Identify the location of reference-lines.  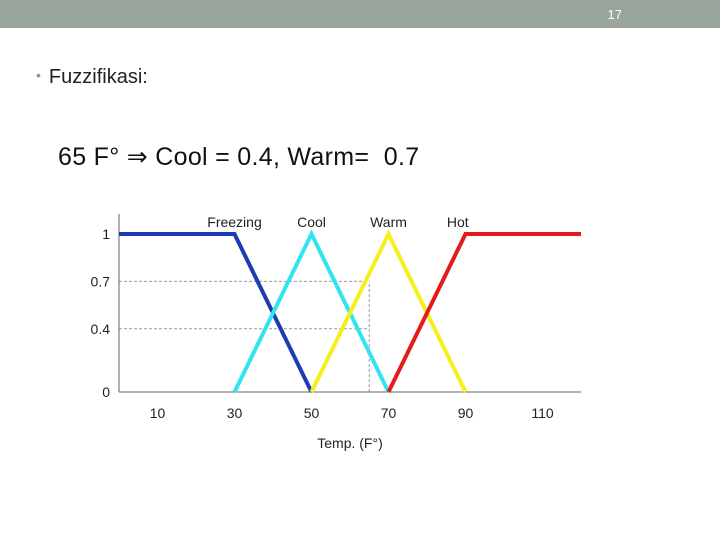
(244, 336).